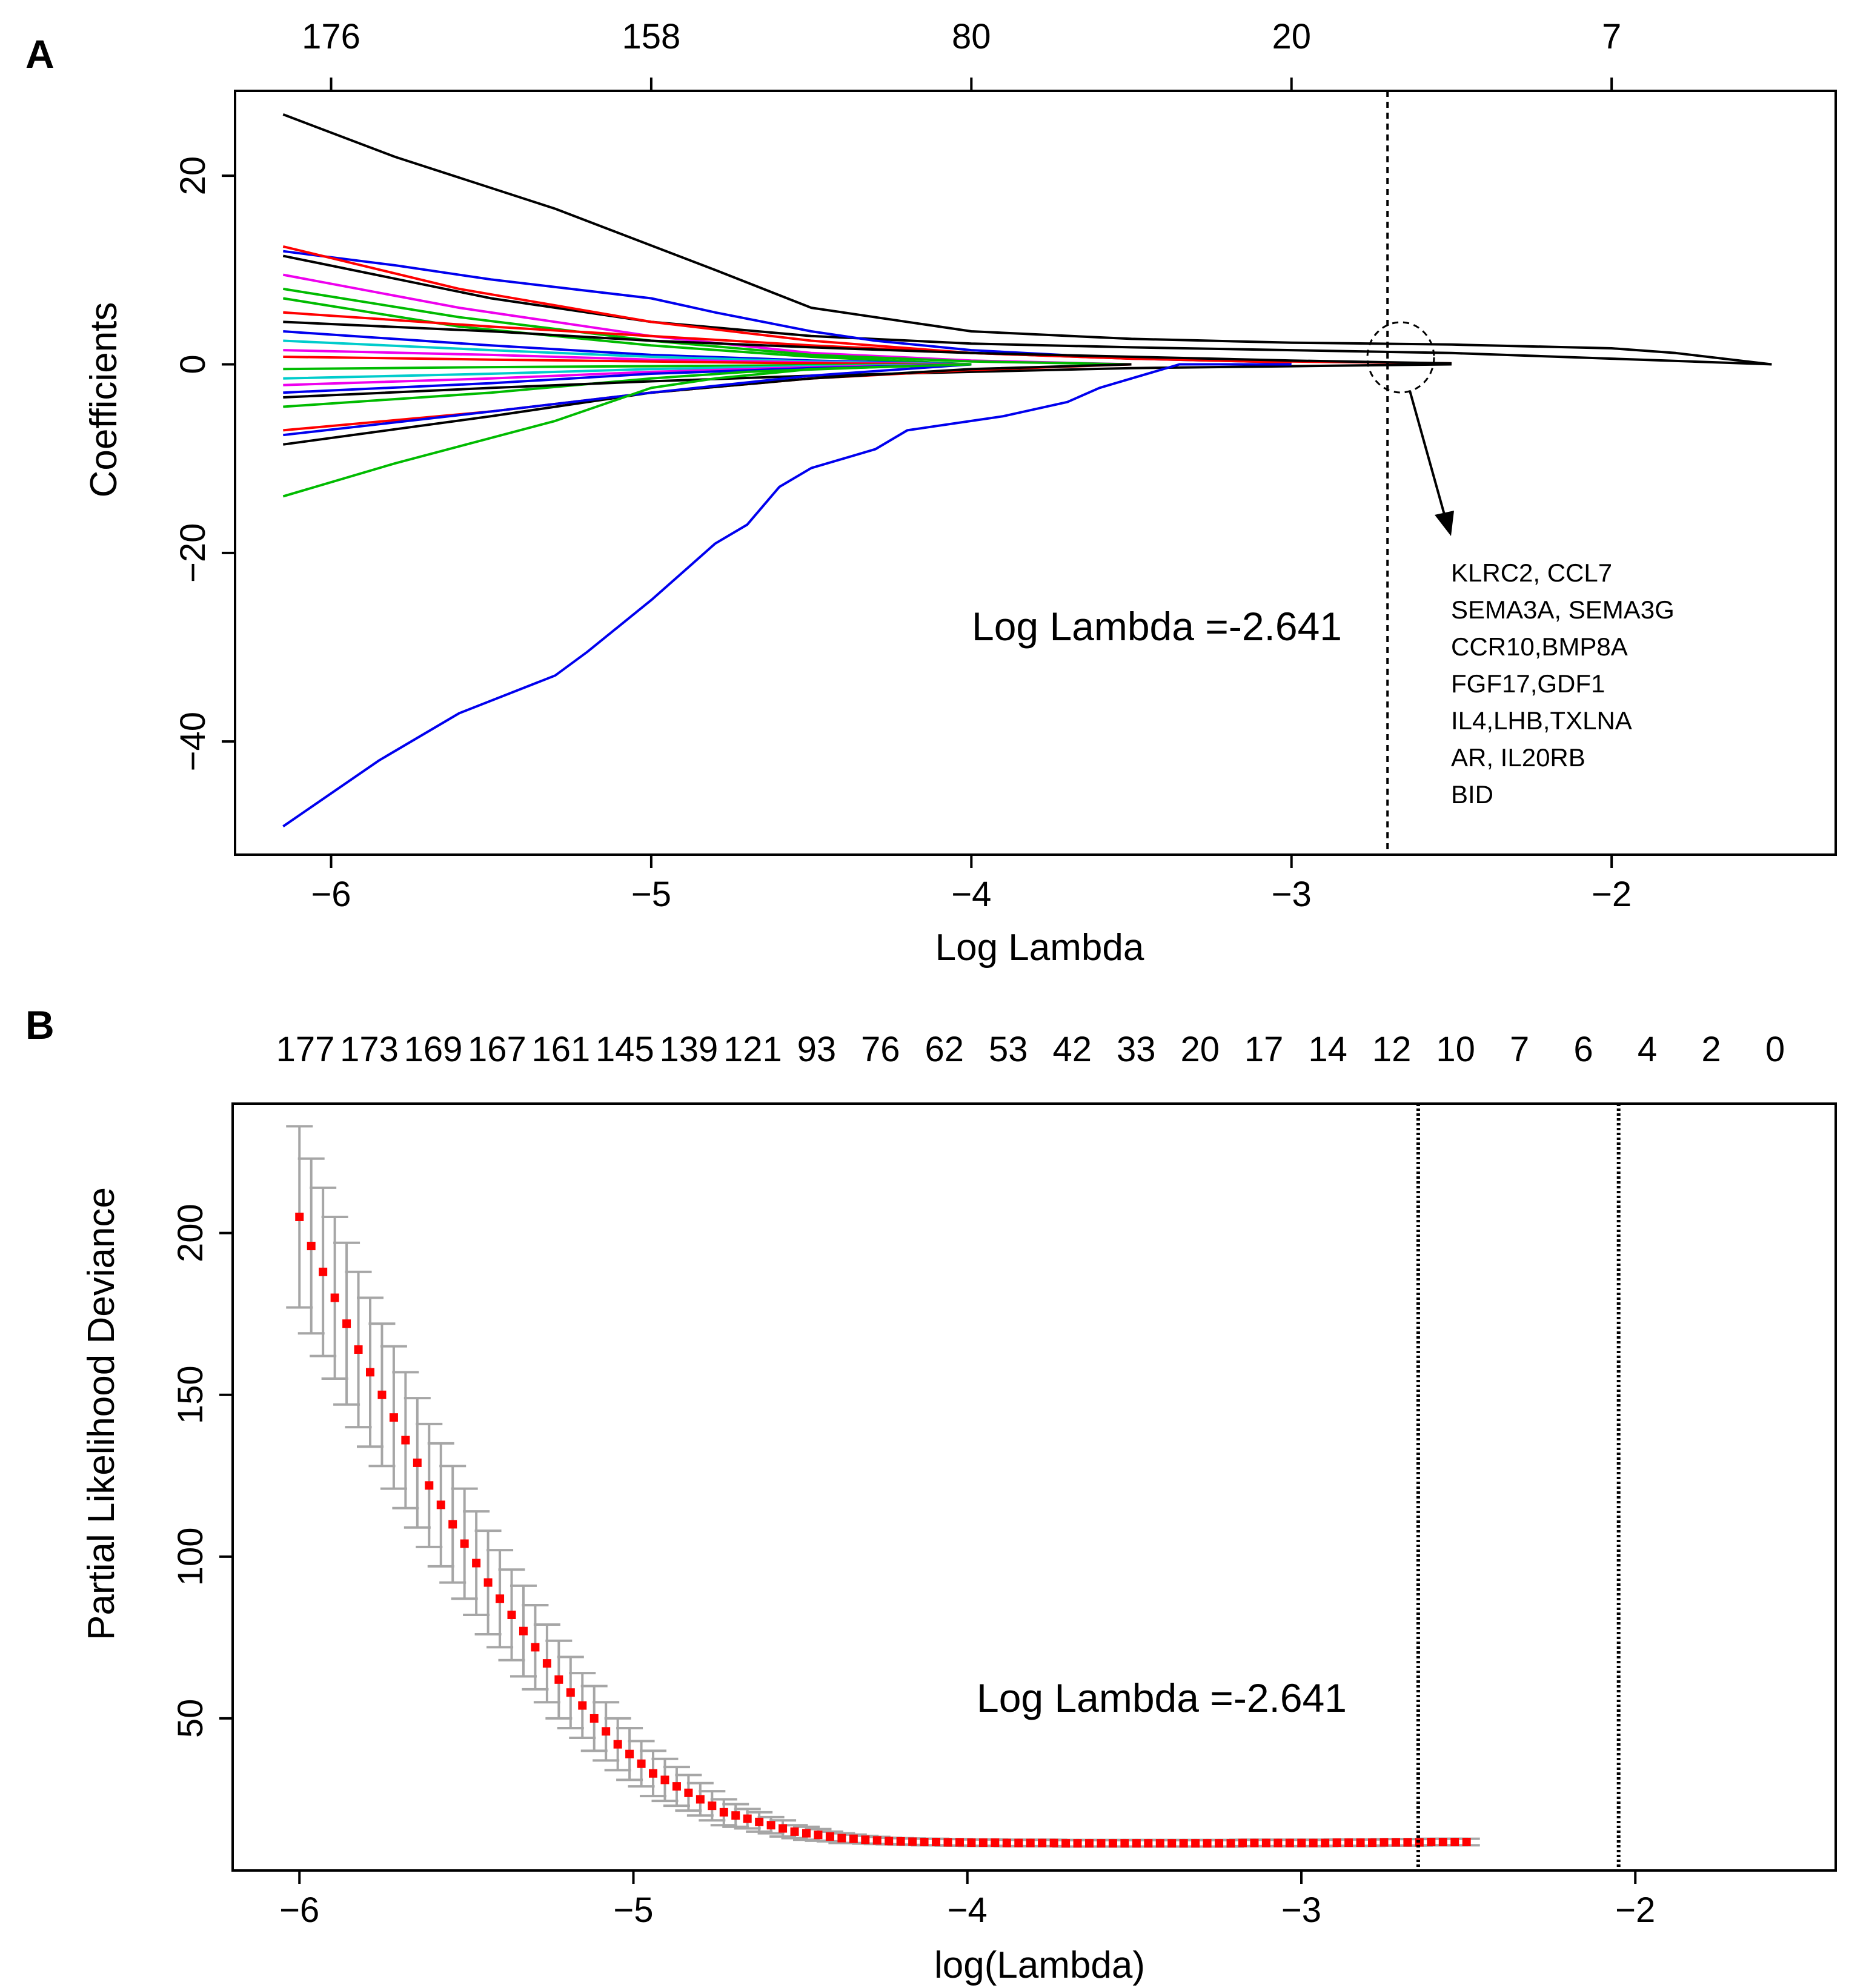 The height and width of the screenshot is (1988, 1866). I want to click on panel-b-top-count-label: 139, so click(688, 1049).